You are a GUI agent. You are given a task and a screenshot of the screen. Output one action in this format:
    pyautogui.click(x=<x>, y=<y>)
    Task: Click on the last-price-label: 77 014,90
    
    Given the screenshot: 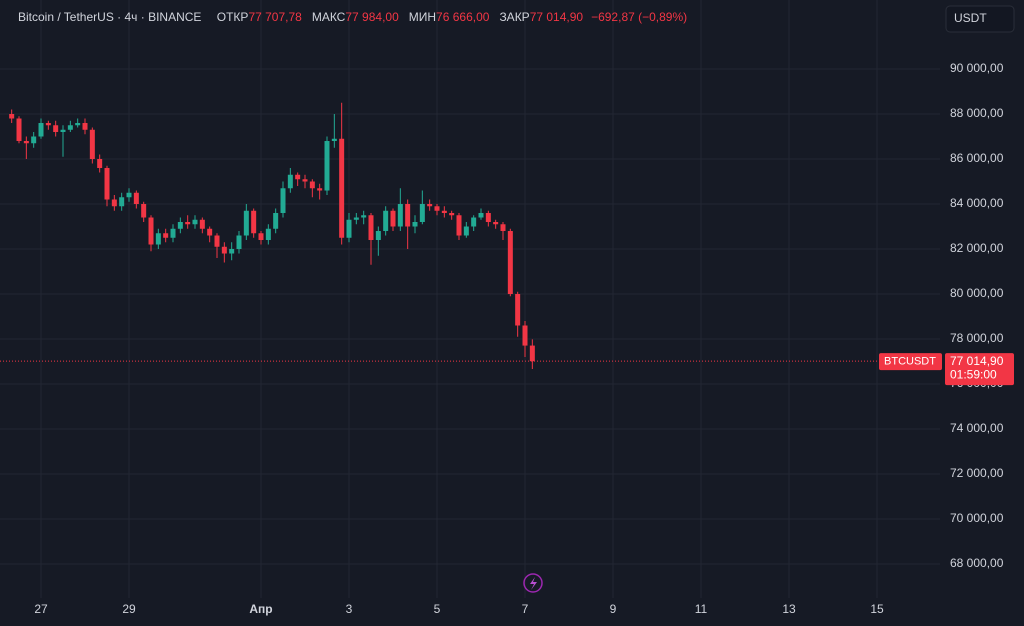 What is the action you would take?
    pyautogui.click(x=977, y=361)
    